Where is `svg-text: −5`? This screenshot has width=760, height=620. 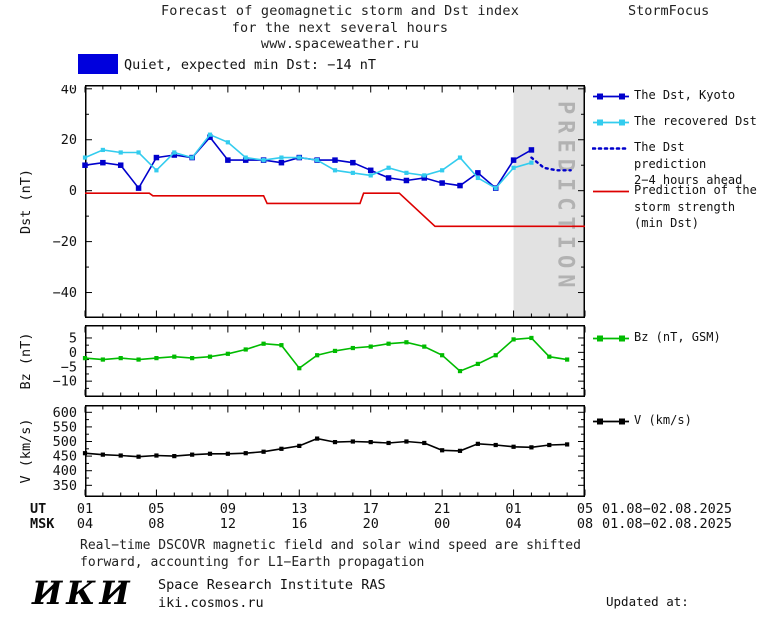 svg-text: −5 is located at coordinates (69, 367).